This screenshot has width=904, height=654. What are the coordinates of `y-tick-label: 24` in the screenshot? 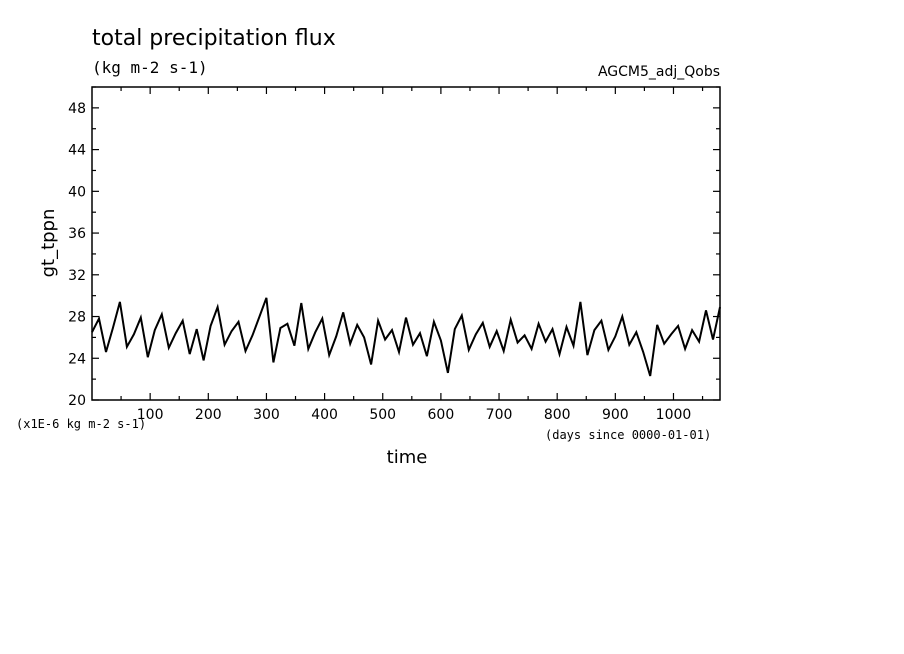 It's located at (77, 359).